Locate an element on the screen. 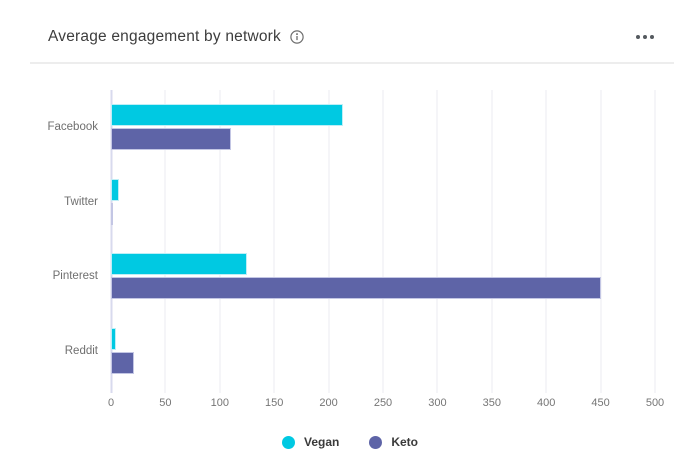 This screenshot has height=475, width=700. legend-dot-keto is located at coordinates (376, 442).